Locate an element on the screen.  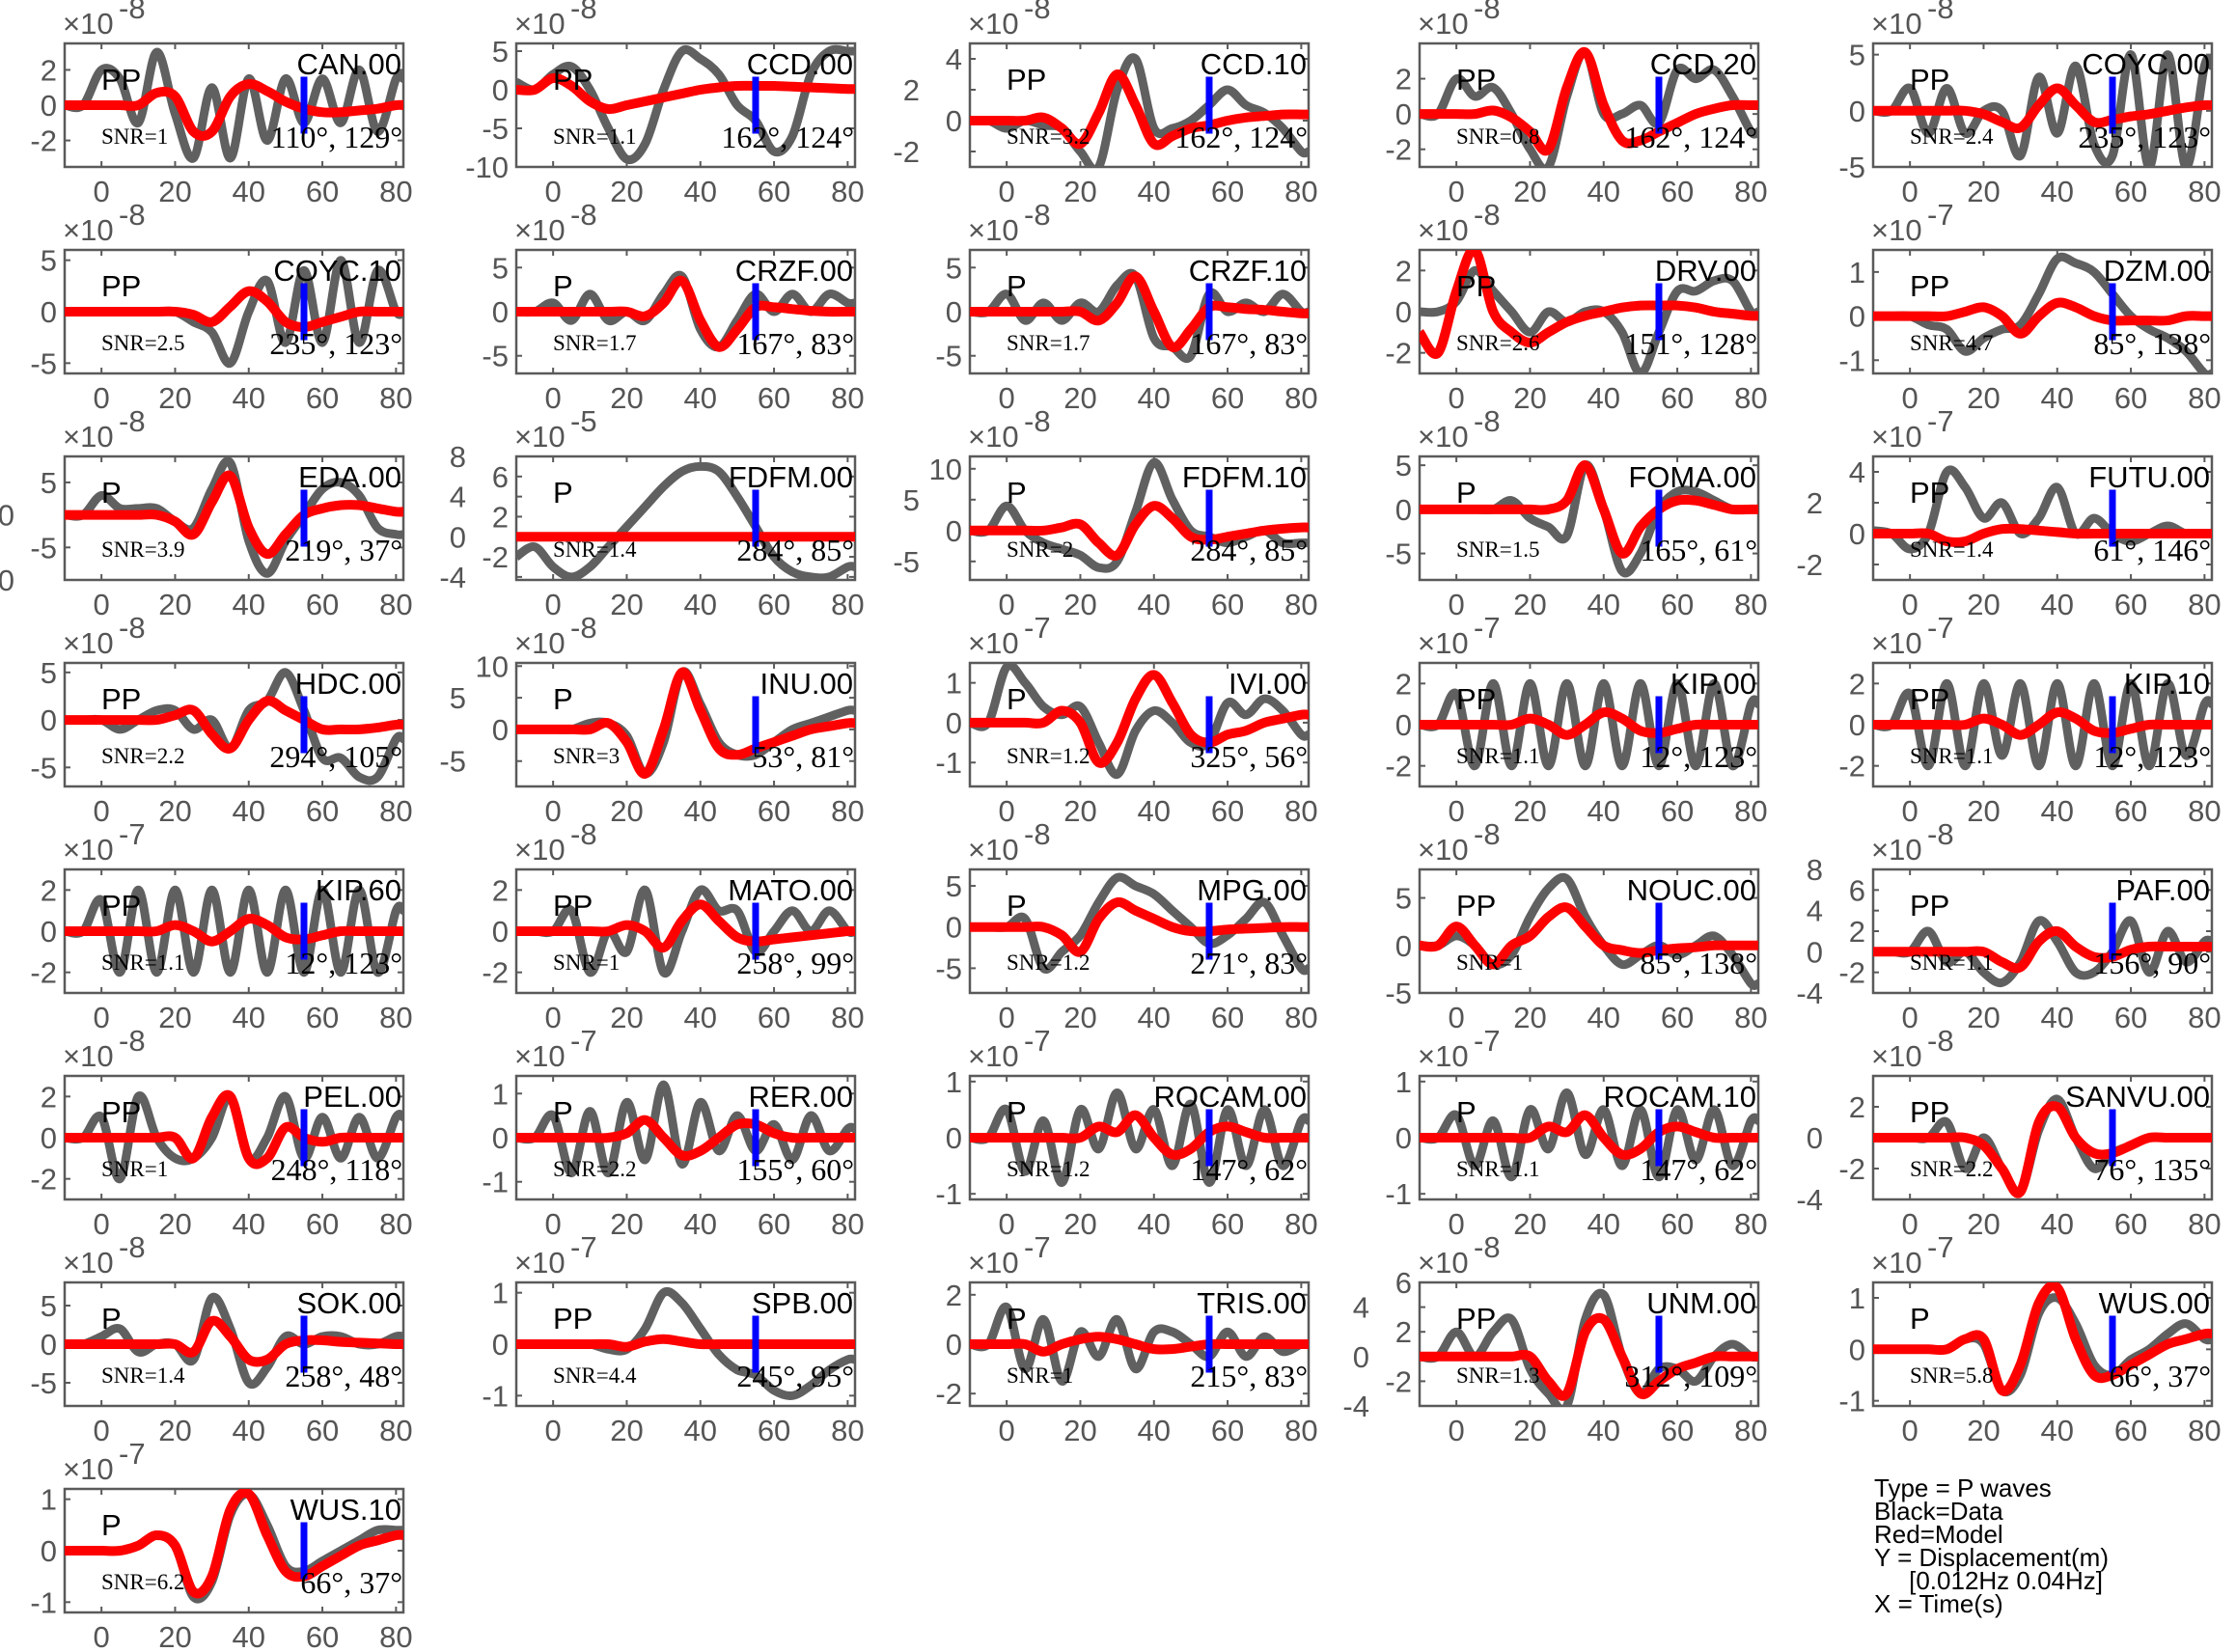
y-tick-label: -2 is located at coordinates (44, 141).